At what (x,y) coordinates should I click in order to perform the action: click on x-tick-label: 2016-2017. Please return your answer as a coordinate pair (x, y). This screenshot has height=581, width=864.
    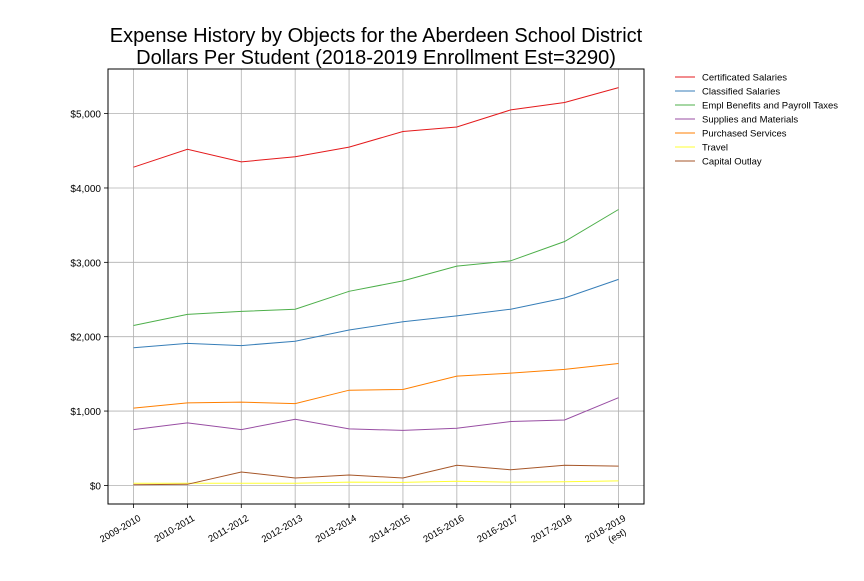
    Looking at the image, I should click on (497, 529).